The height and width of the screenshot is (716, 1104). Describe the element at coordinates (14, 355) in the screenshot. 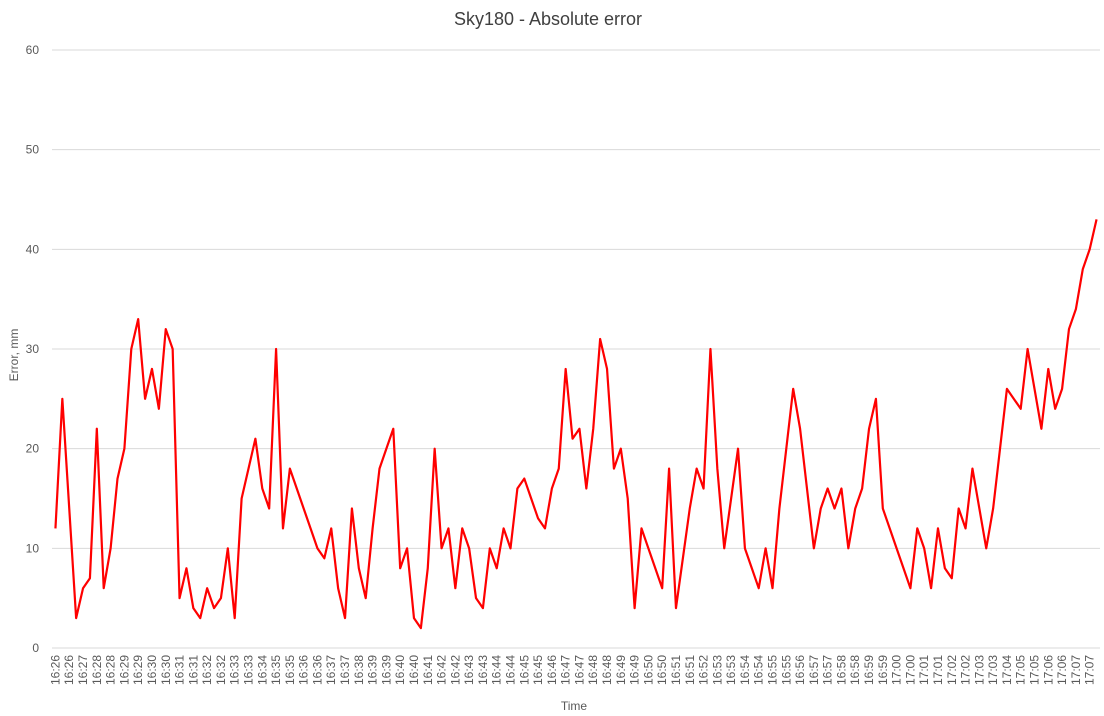

I see `y-axis-title: Error, mm` at that location.